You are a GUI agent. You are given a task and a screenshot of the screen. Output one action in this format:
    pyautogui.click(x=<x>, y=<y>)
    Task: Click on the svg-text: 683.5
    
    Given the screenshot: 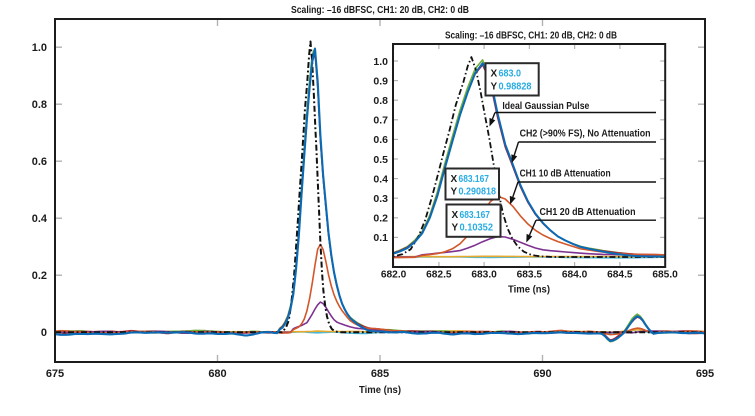 What is the action you would take?
    pyautogui.click(x=530, y=275)
    